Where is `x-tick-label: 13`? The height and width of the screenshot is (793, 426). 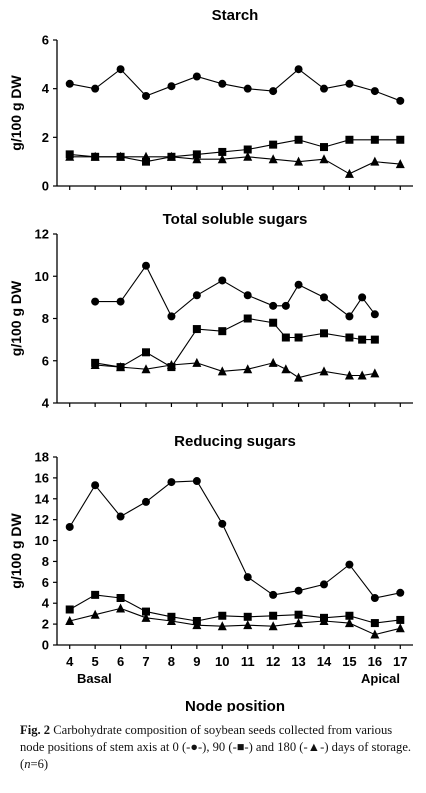
x-tick-label: 13 is located at coordinates (298, 661).